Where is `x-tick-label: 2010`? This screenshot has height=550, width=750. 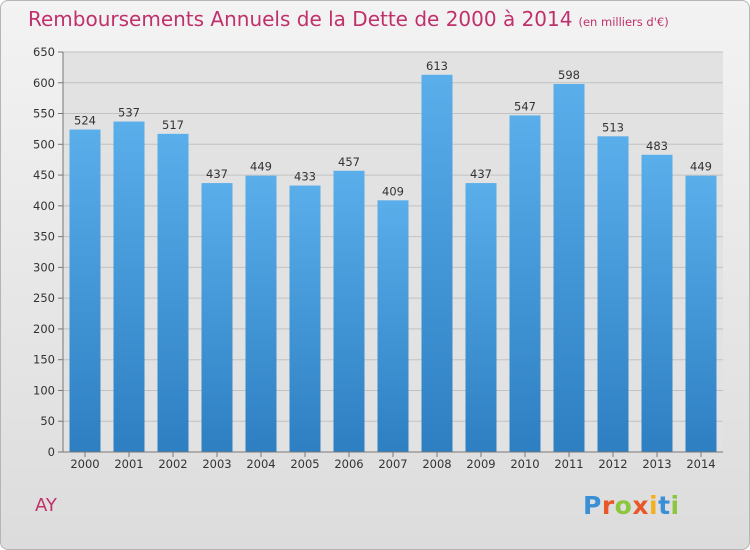 x-tick-label: 2010 is located at coordinates (524, 464).